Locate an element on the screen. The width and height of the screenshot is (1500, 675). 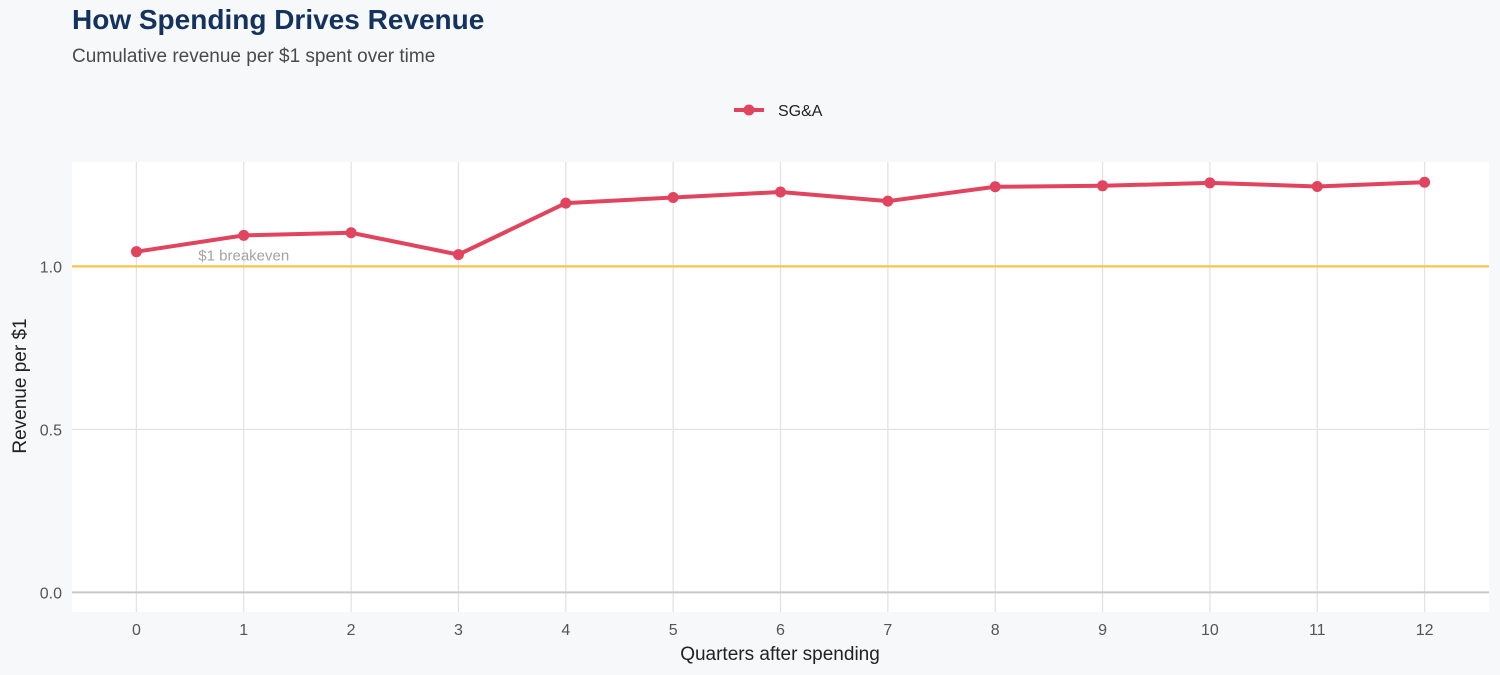
x-tick-label: 12 is located at coordinates (1425, 630).